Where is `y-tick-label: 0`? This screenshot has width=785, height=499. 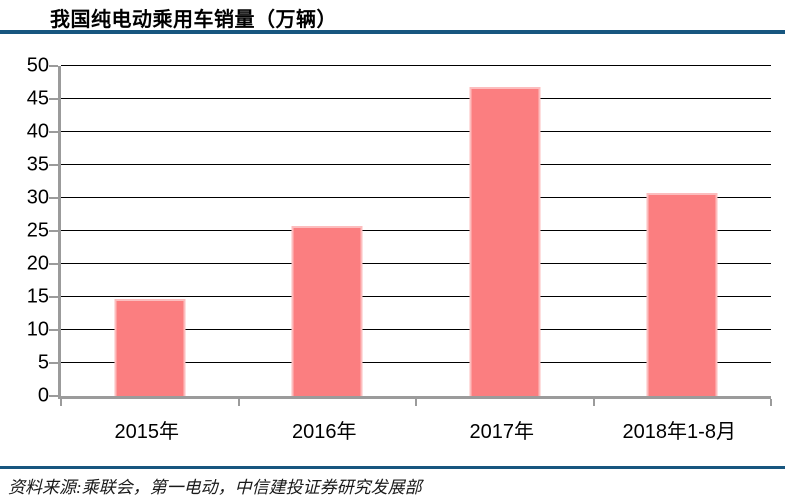 y-tick-label: 0 is located at coordinates (43, 395).